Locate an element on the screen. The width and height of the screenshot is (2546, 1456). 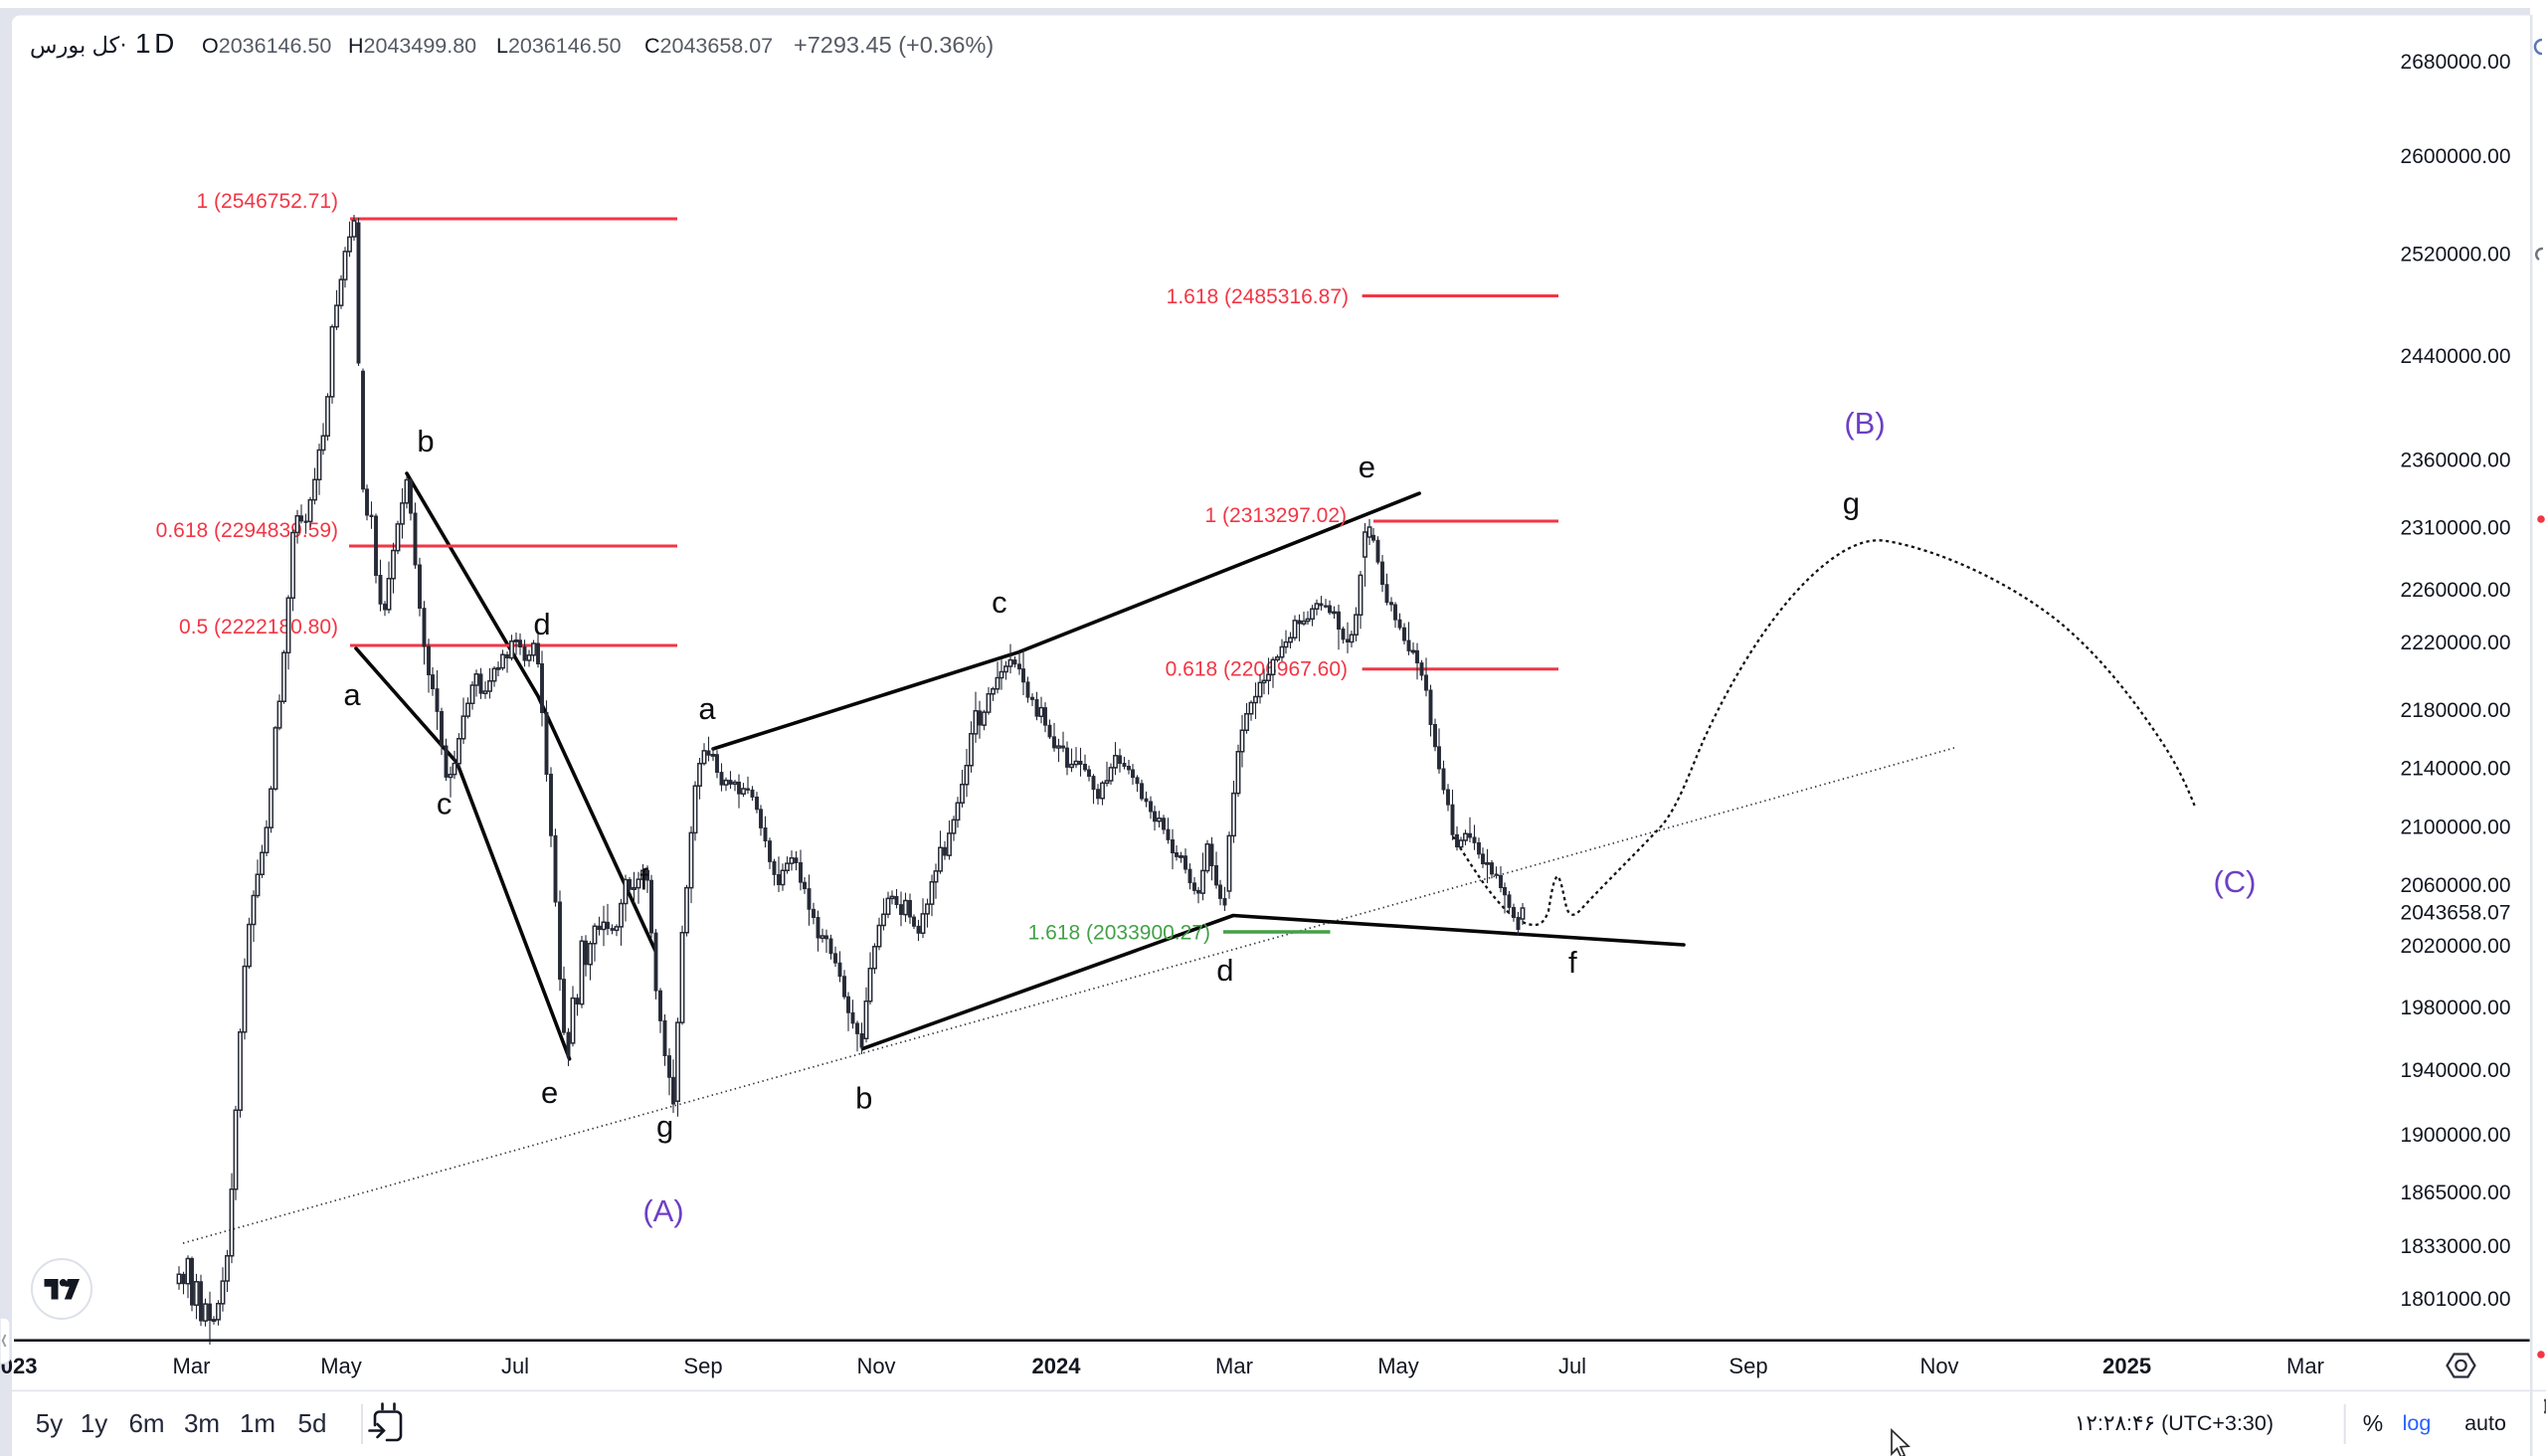
svg-text: 2680000.00 is located at coordinates (2456, 62).